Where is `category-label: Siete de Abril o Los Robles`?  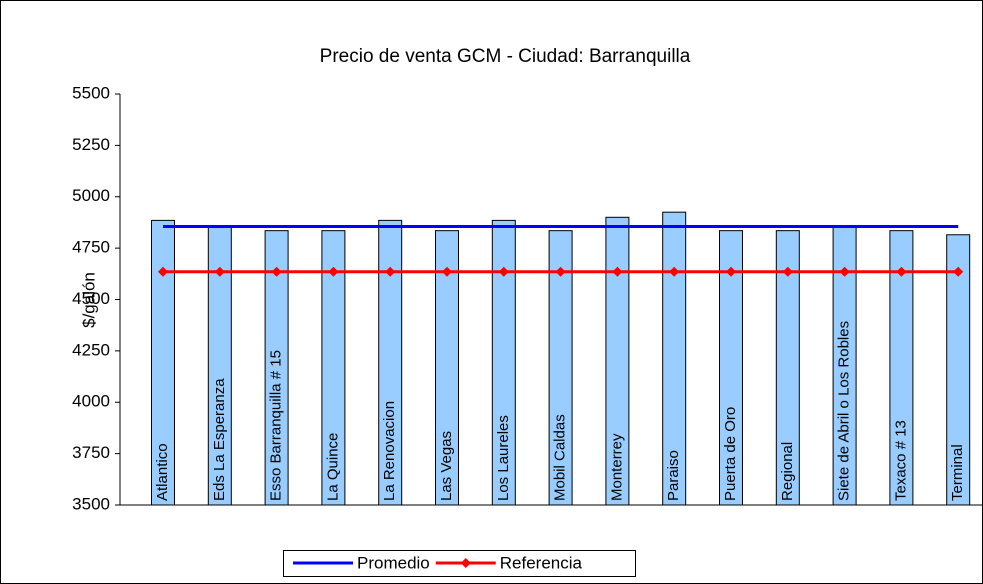
category-label: Siete de Abril o Los Robles is located at coordinates (844, 411).